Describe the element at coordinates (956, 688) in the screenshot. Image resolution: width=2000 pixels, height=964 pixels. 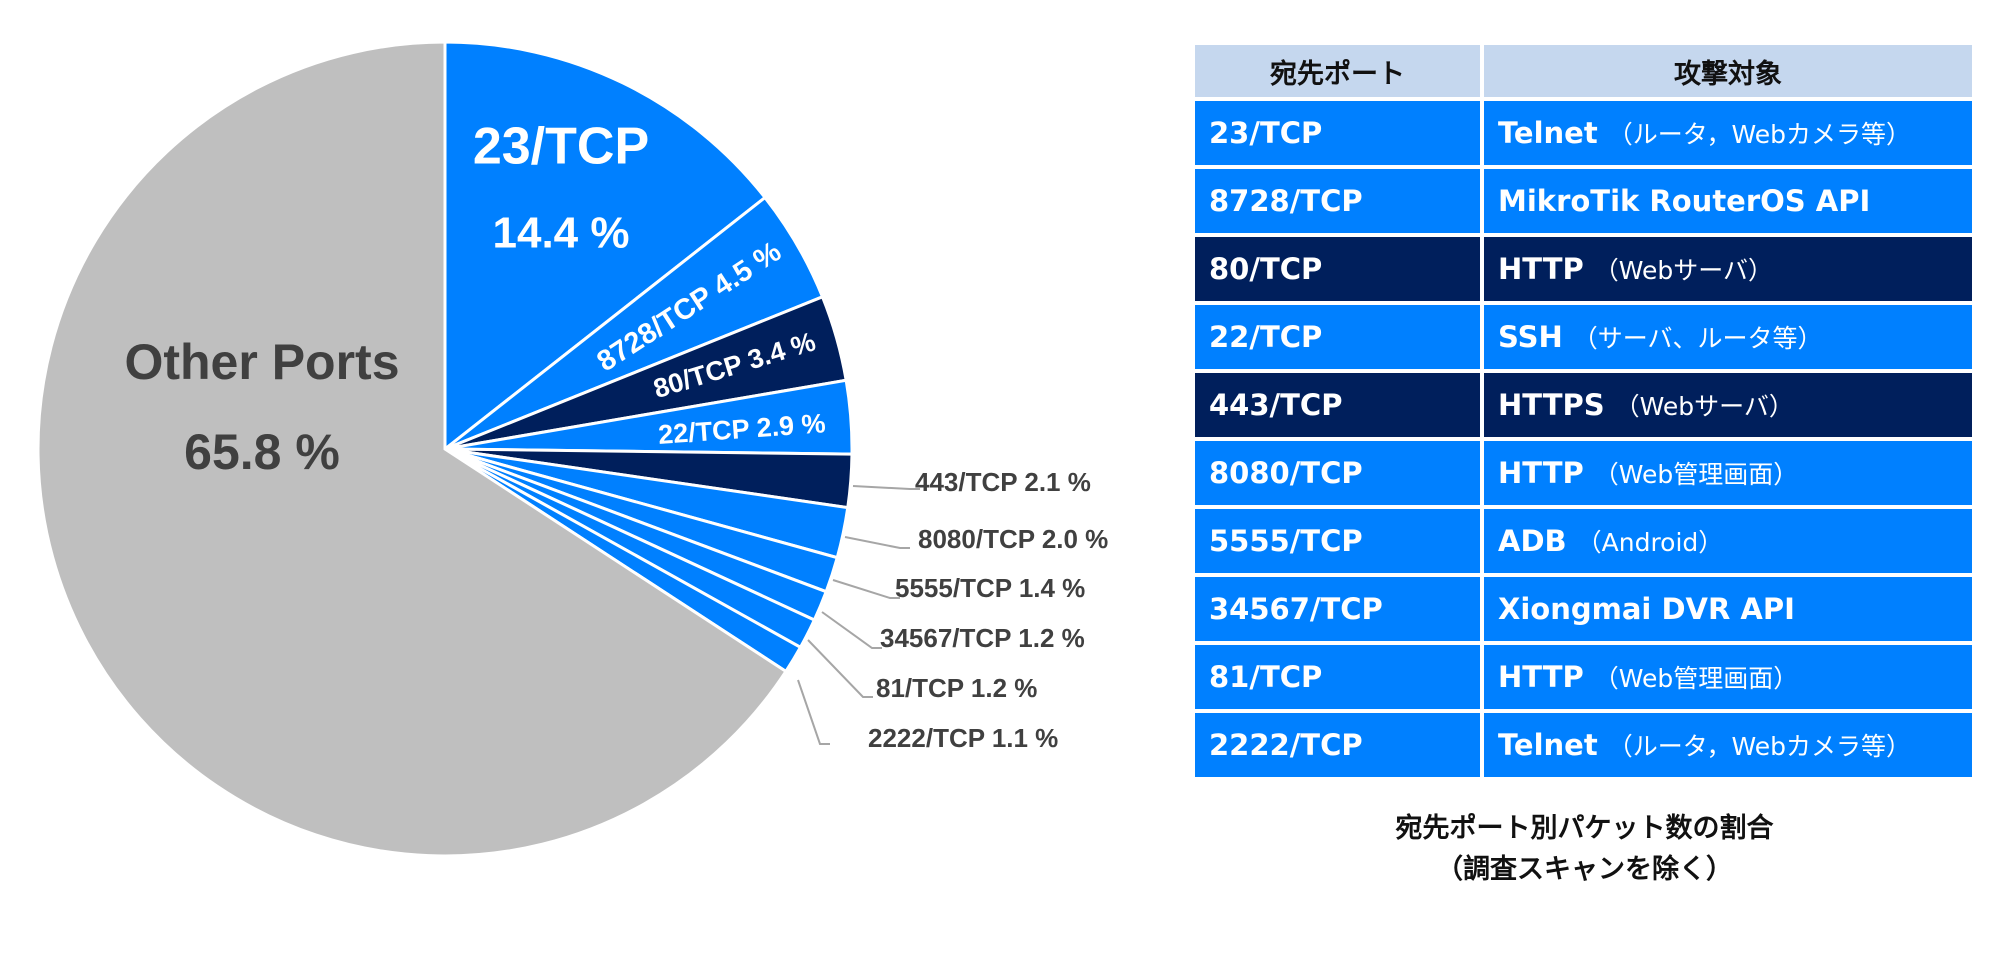
I see `data-label-81-tcp: 81/TCP 1.2 %` at that location.